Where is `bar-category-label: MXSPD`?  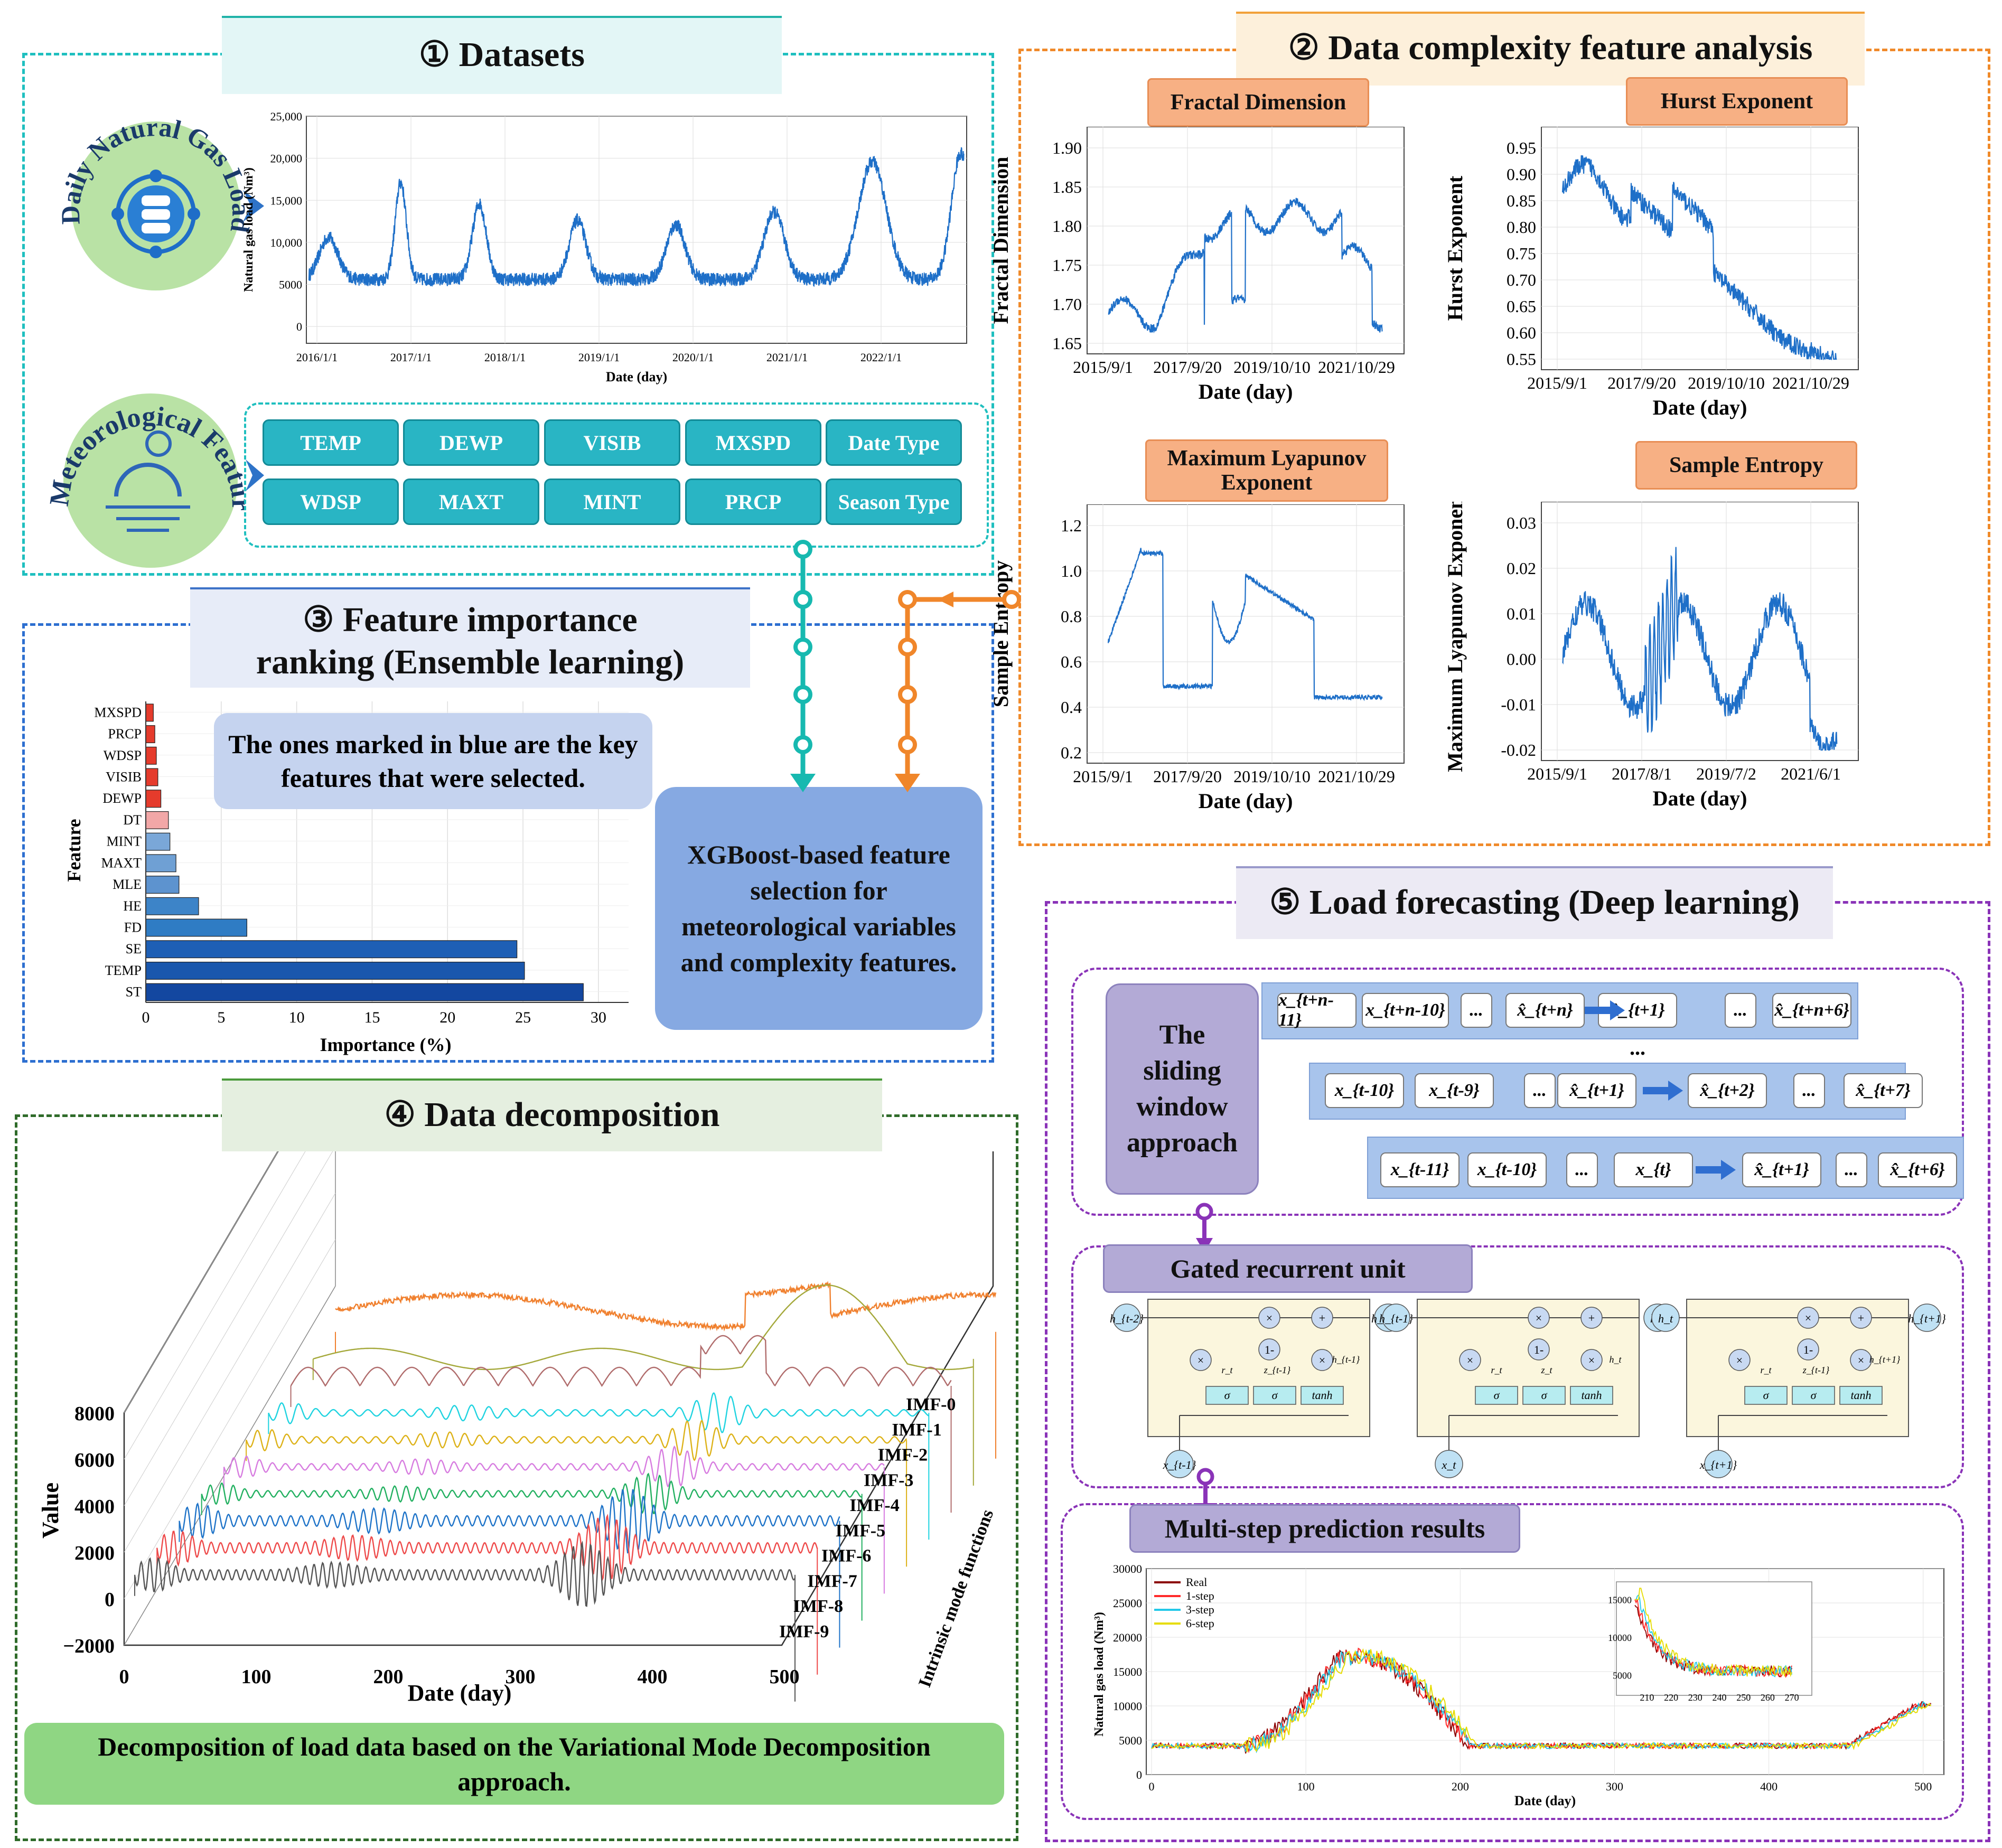 bar-category-label: MXSPD is located at coordinates (118, 712).